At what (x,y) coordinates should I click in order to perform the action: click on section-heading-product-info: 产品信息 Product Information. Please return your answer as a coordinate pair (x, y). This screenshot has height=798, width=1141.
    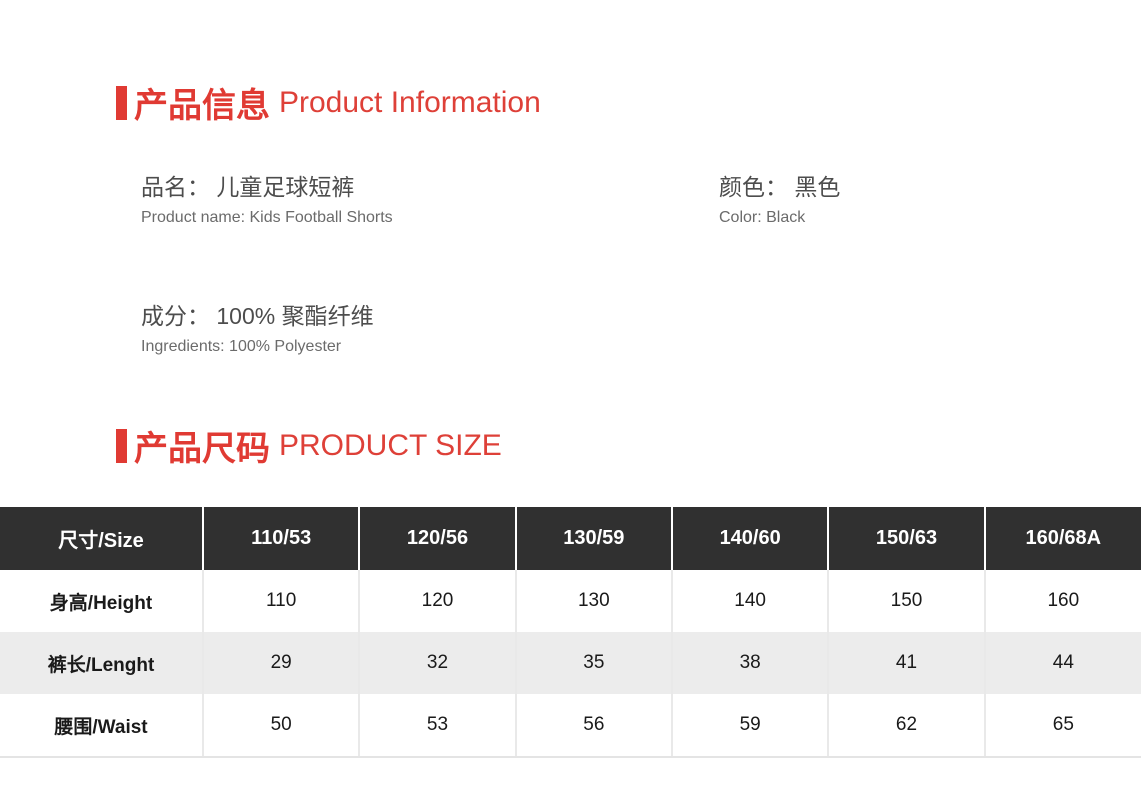
    Looking at the image, I should click on (328, 102).